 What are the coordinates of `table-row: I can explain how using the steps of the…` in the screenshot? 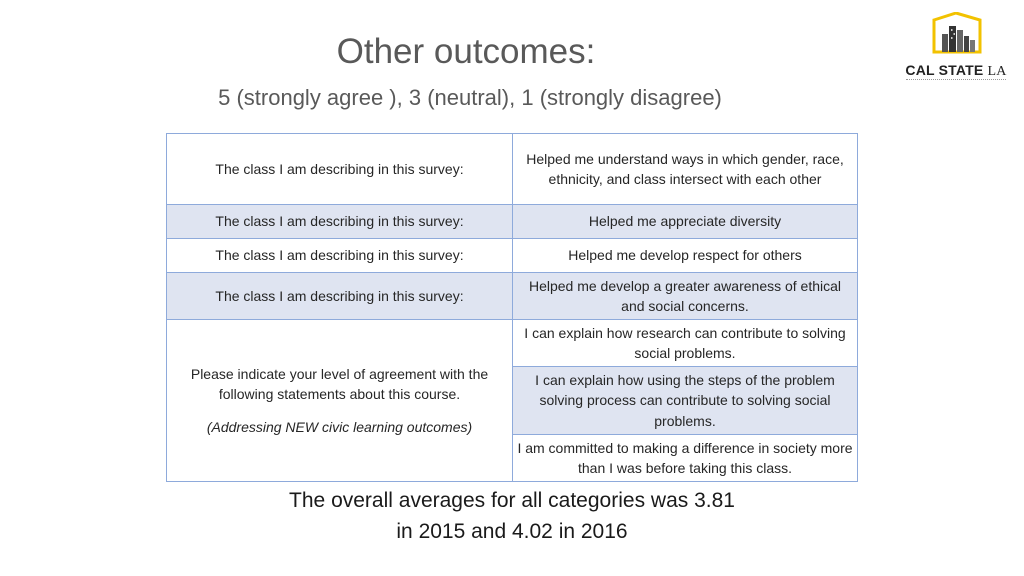 It's located at (512, 400).